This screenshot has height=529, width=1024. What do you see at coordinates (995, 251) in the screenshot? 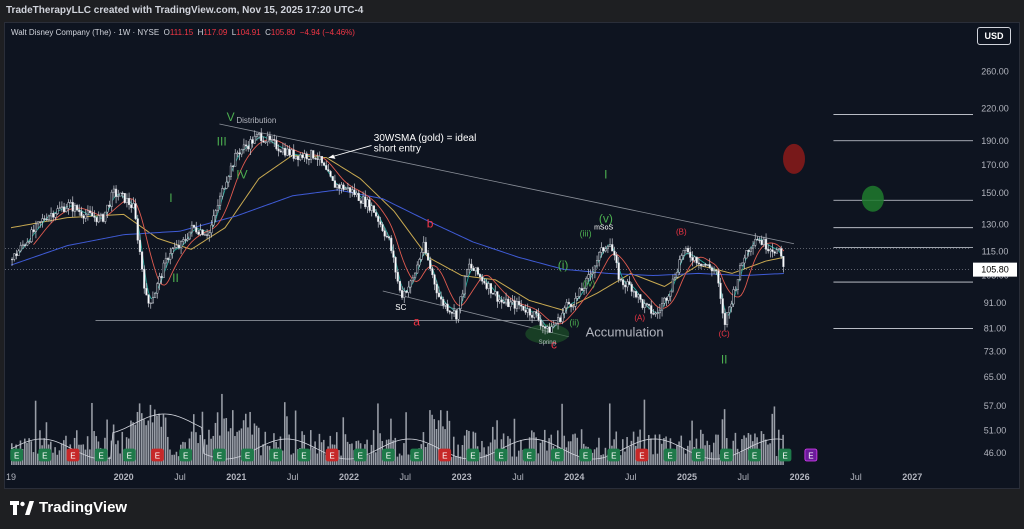
I see `price-tick-label: 115.00` at bounding box center [995, 251].